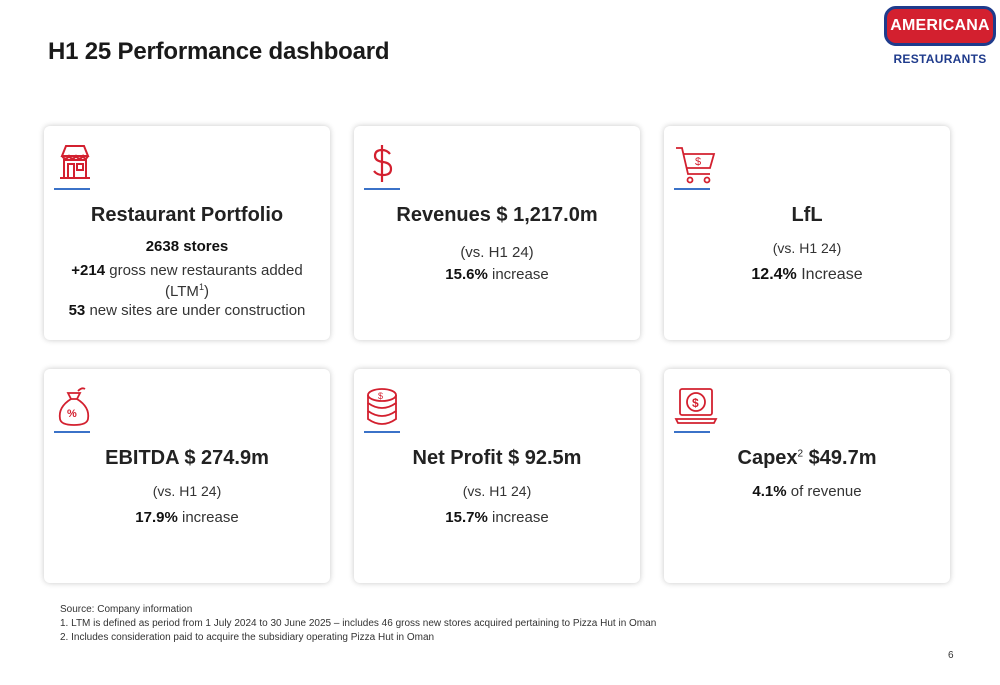 The height and width of the screenshot is (685, 1000). Describe the element at coordinates (187, 246) in the screenshot. I see `store-count: 2638 stores` at that location.